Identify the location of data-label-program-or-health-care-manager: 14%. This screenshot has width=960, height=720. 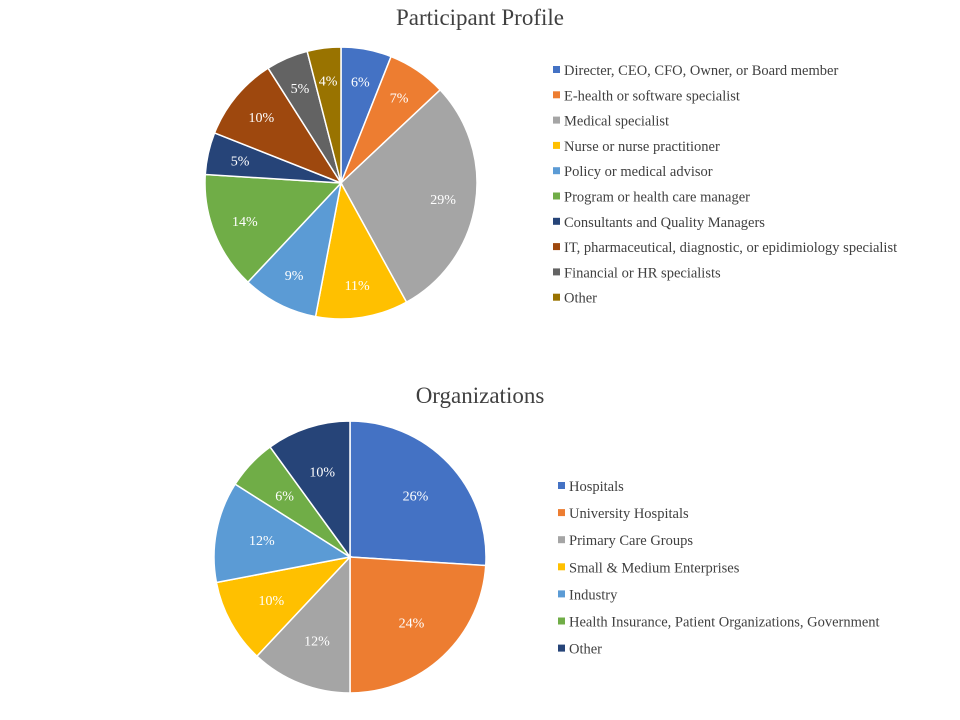
(245, 222).